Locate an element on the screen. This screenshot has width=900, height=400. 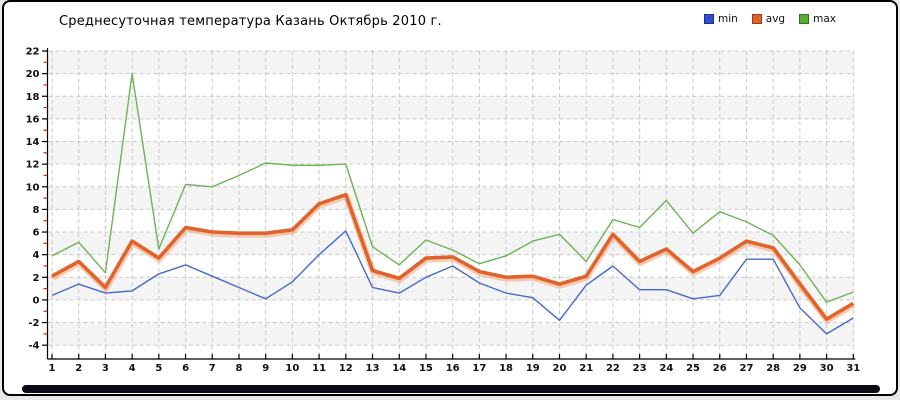
x-tick-label: 4 is located at coordinates (132, 368).